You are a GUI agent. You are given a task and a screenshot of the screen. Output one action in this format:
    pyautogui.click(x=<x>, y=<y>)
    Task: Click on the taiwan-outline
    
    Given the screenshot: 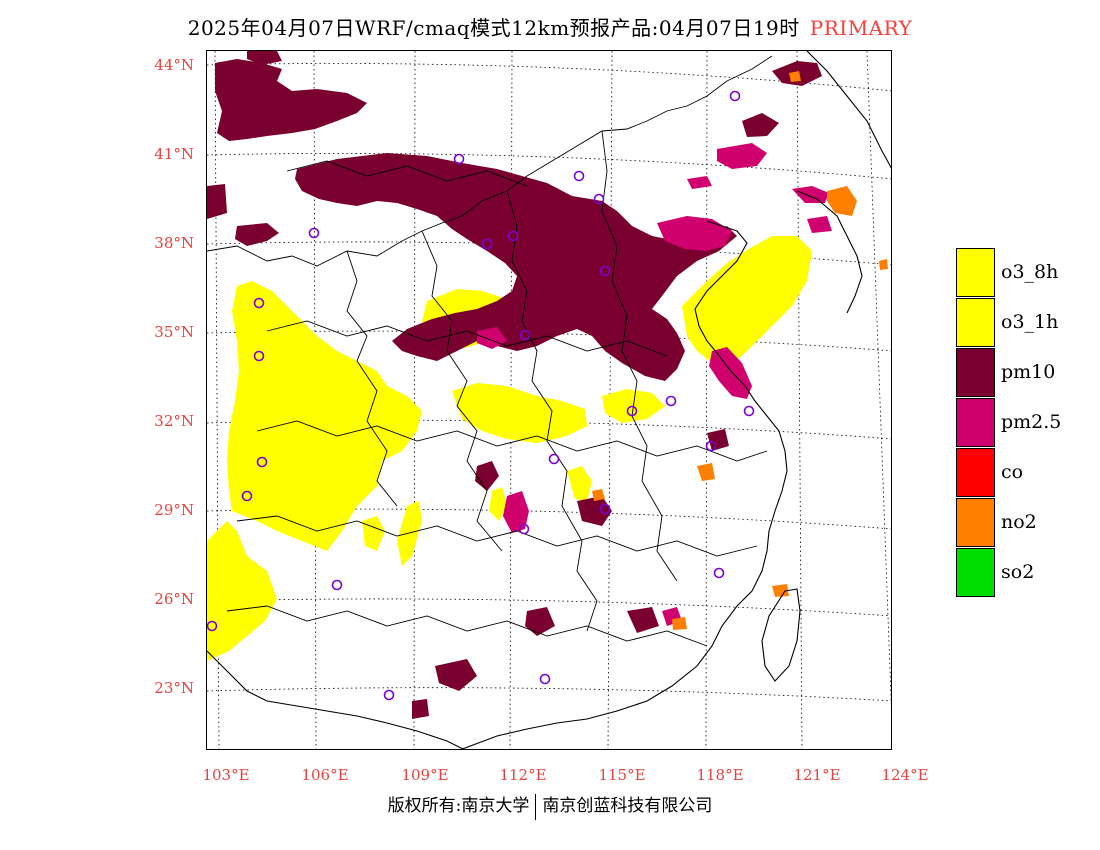 What is the action you would take?
    pyautogui.click(x=781, y=635)
    